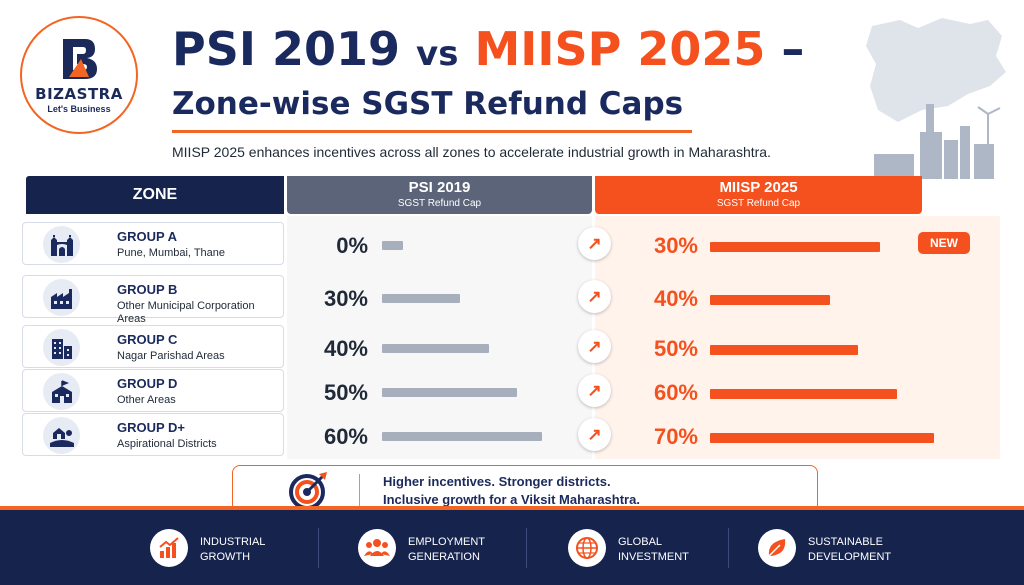  I want to click on table-row: GROUP A Pune, Mumbai, Thane 0% ↗ 30% NEW, so click(510, 243).